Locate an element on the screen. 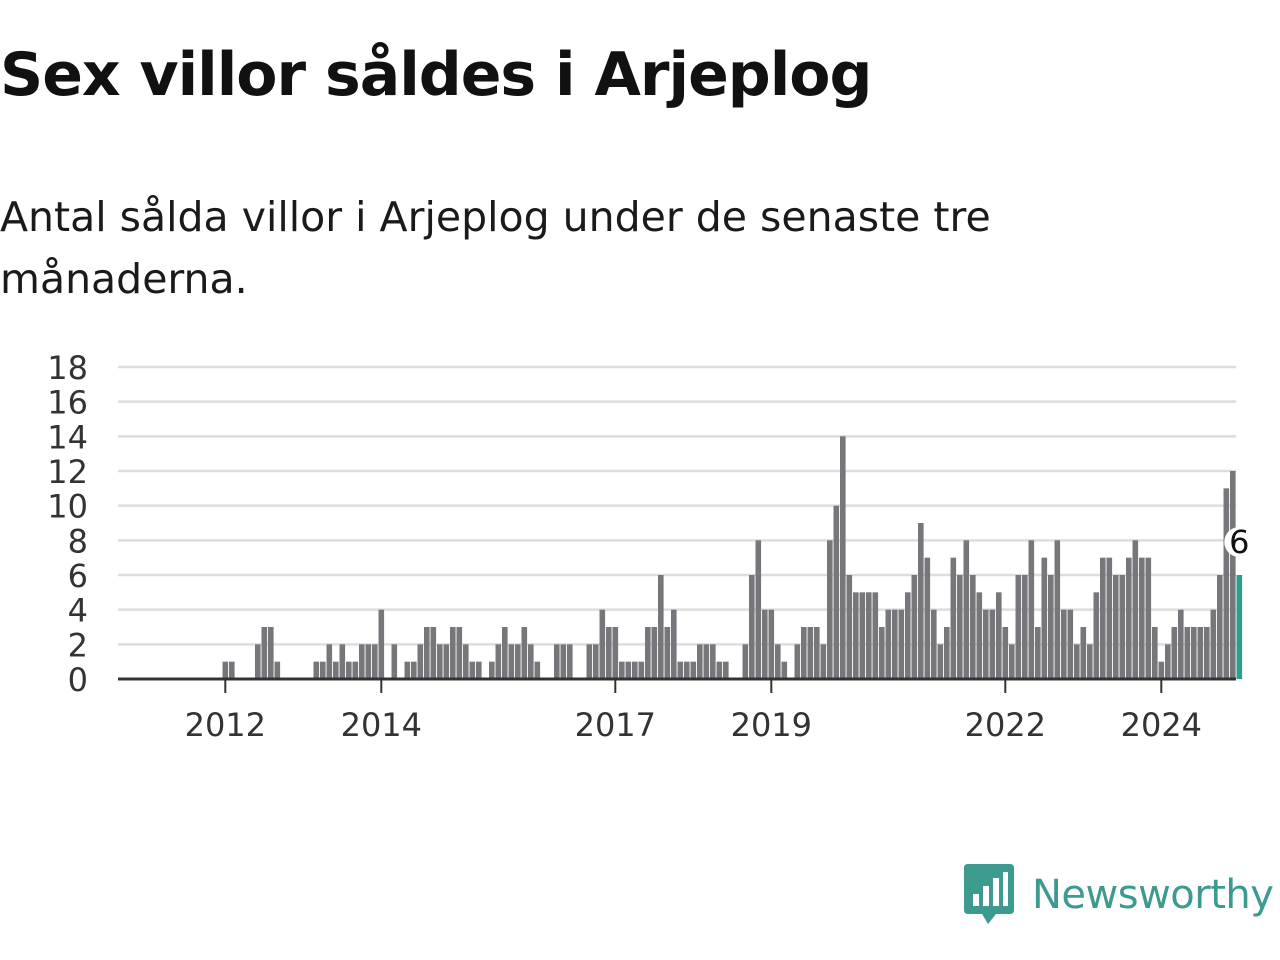 The width and height of the screenshot is (1280, 960). y-tick-label: 12 is located at coordinates (67, 472).